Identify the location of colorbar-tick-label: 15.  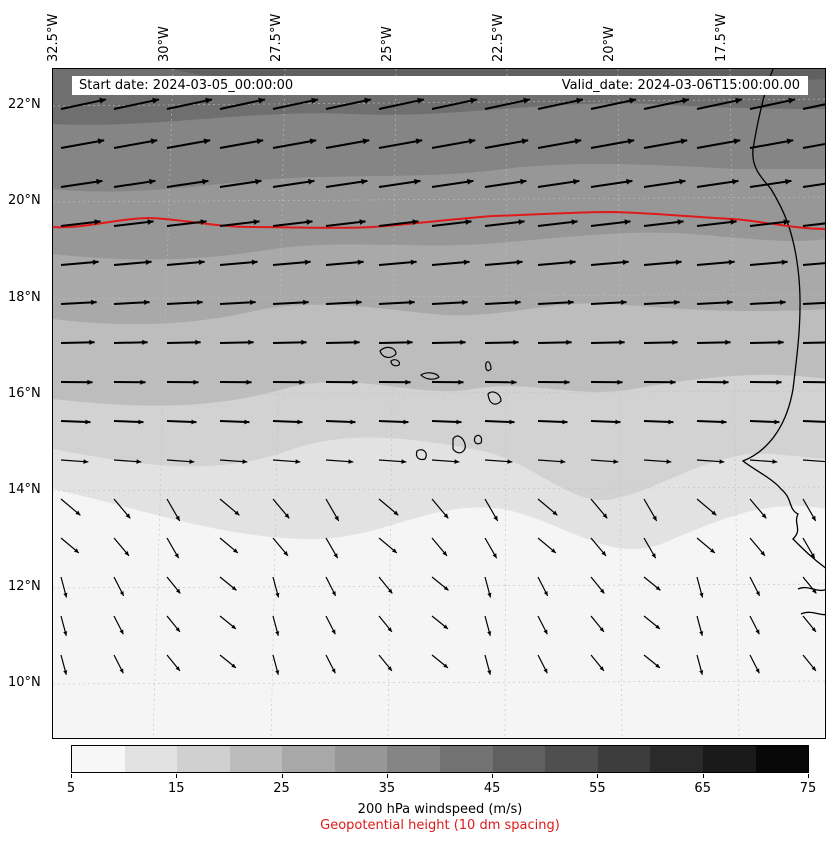
(176, 788).